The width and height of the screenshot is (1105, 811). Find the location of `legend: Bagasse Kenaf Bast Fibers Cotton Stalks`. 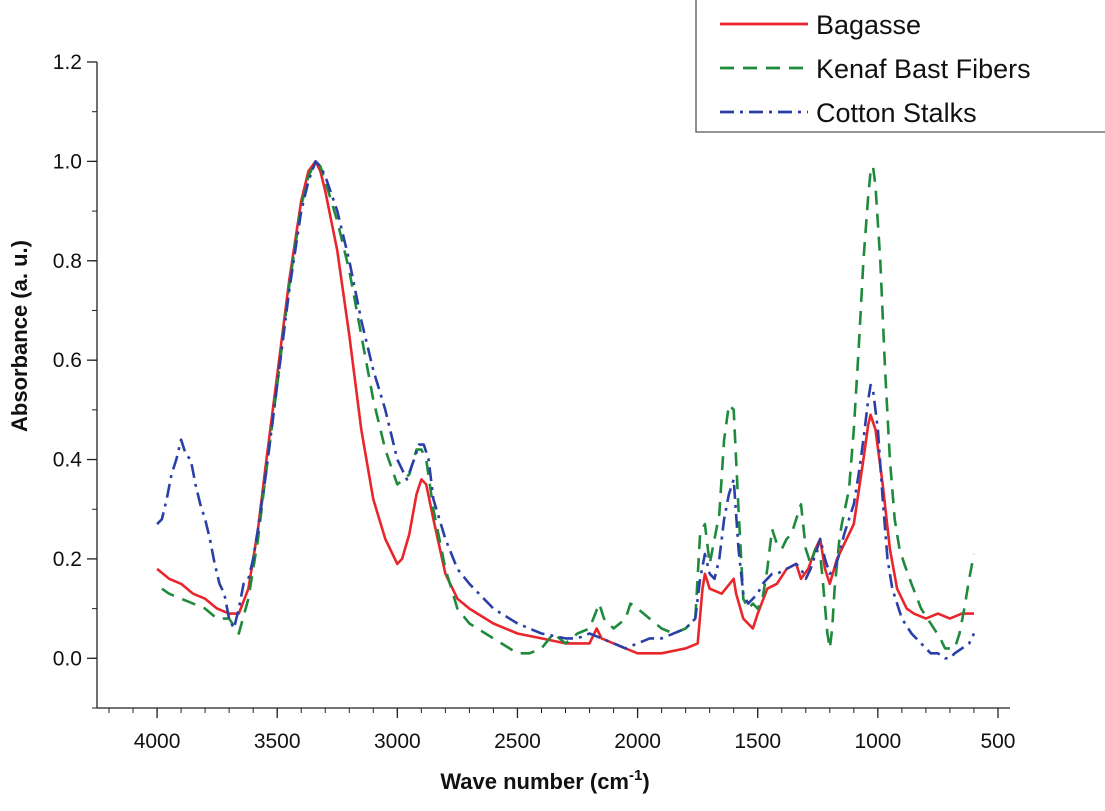

legend: Bagasse Kenaf Bast Fibers Cotton Stalks is located at coordinates (900, 66).